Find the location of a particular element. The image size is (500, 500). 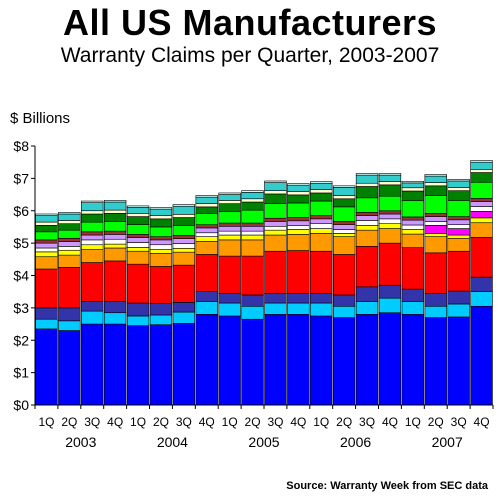

y-tick-label: $6 is located at coordinates (21, 211).